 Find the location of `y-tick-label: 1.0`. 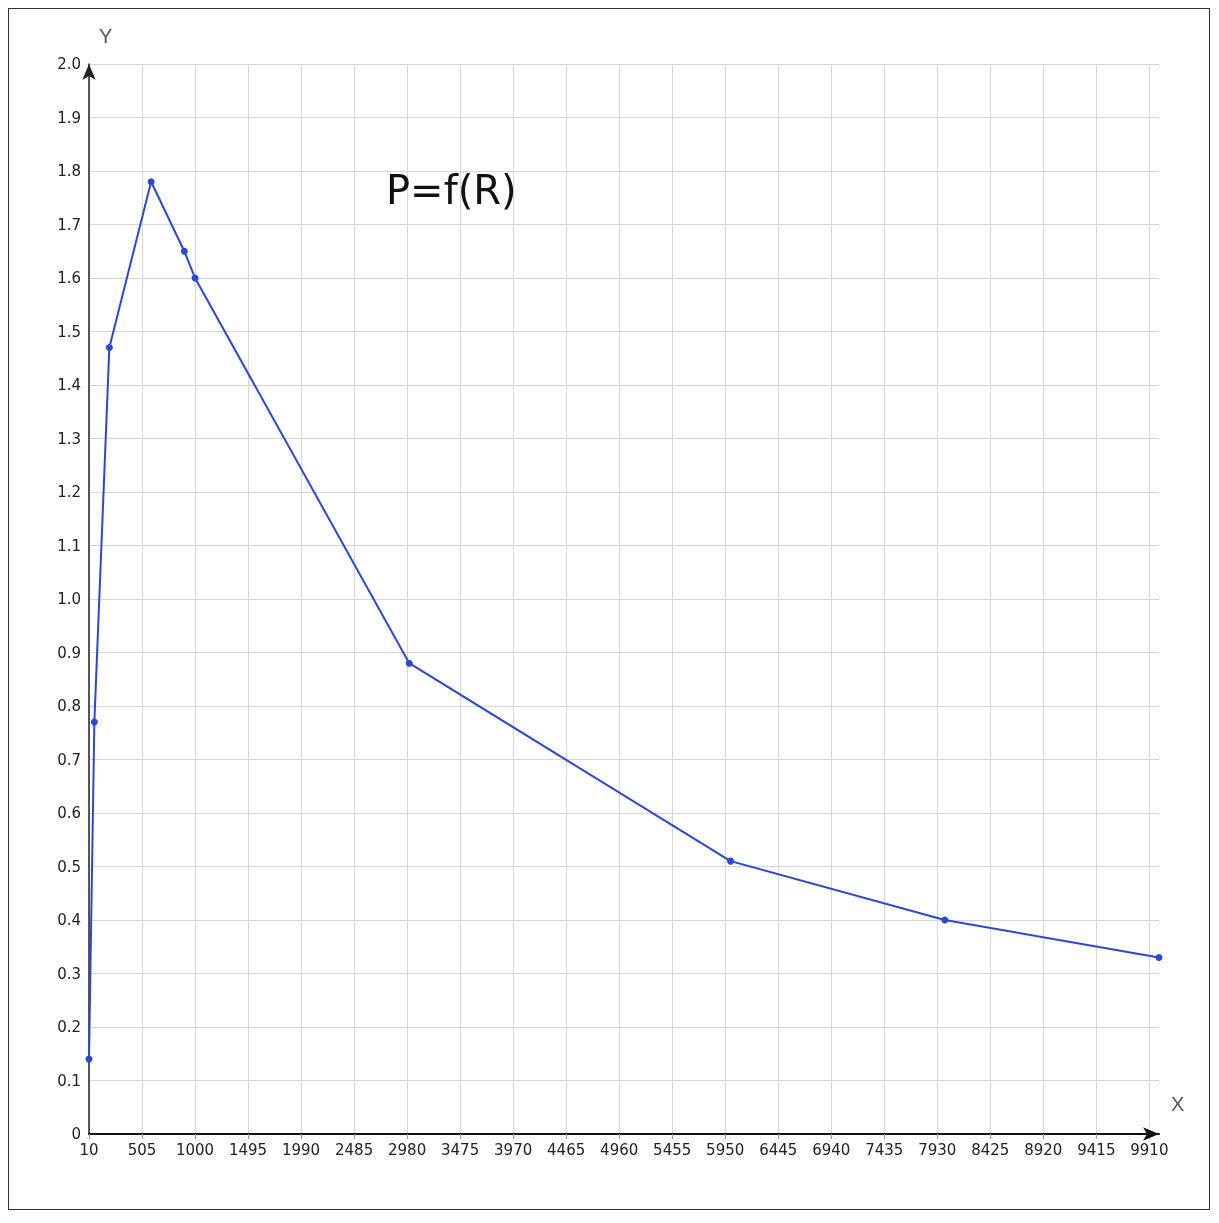

y-tick-label: 1.0 is located at coordinates (69, 599).